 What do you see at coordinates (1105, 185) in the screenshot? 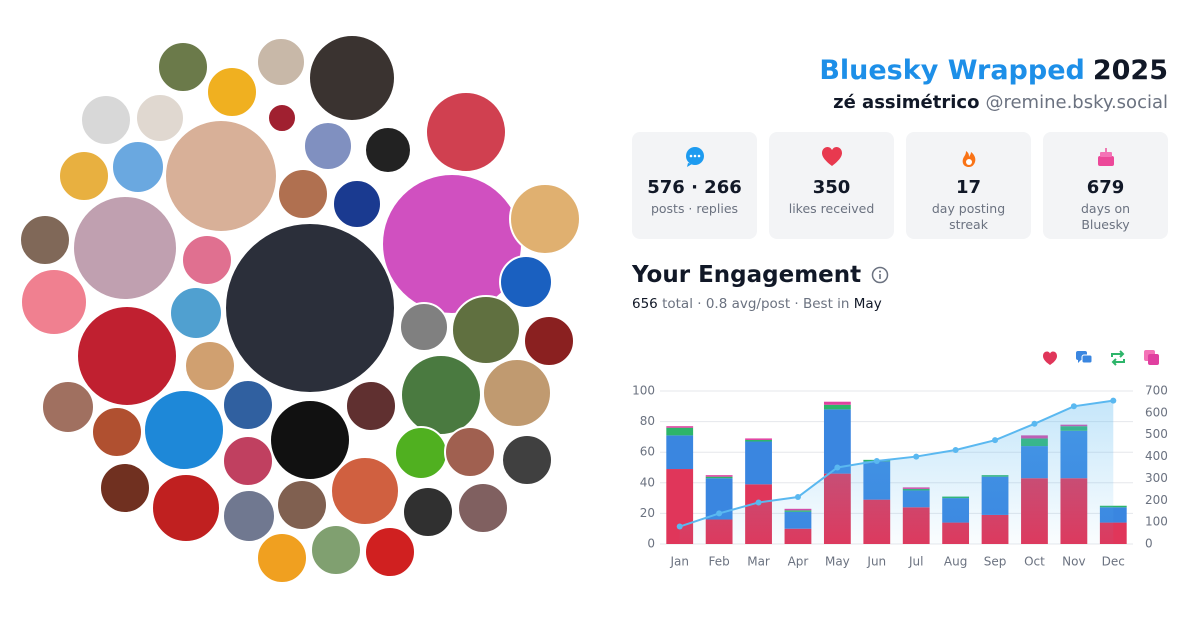
I see `stat-card: 679 days on Bluesky` at bounding box center [1105, 185].